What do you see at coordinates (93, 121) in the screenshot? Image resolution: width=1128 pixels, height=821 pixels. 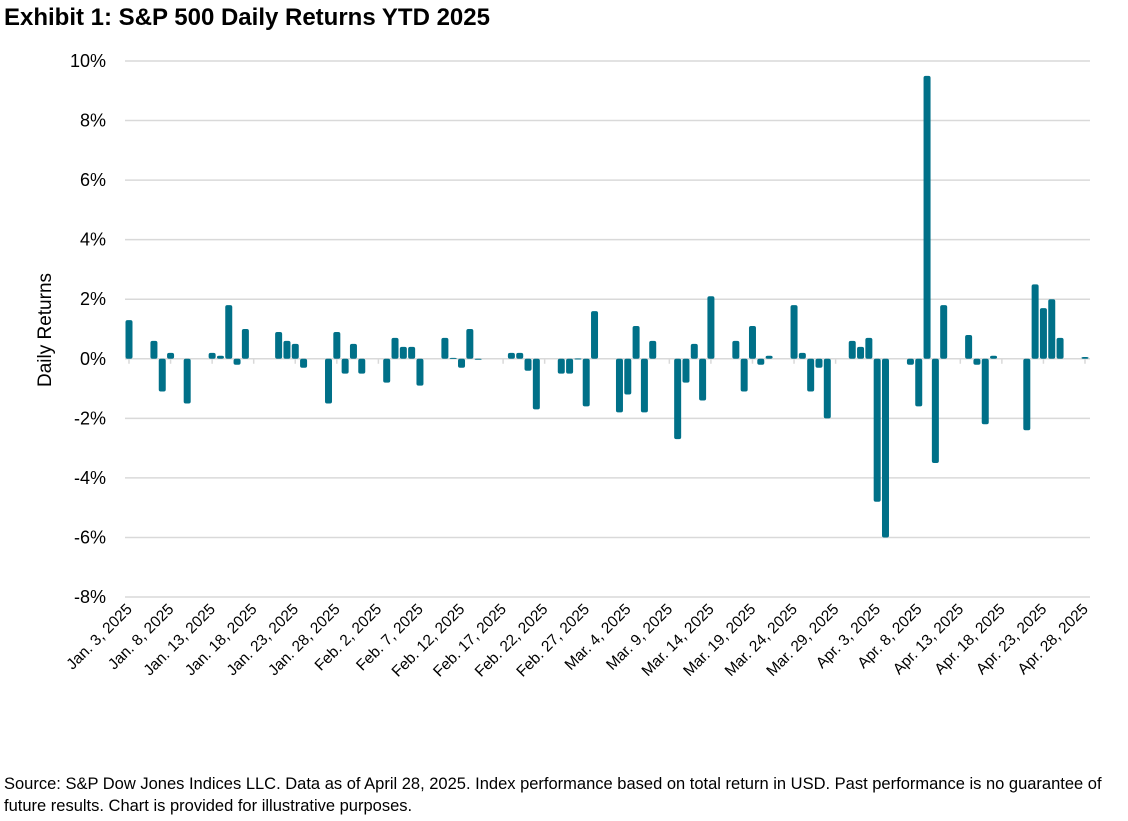 I see `y-tick-label: 8%` at bounding box center [93, 121].